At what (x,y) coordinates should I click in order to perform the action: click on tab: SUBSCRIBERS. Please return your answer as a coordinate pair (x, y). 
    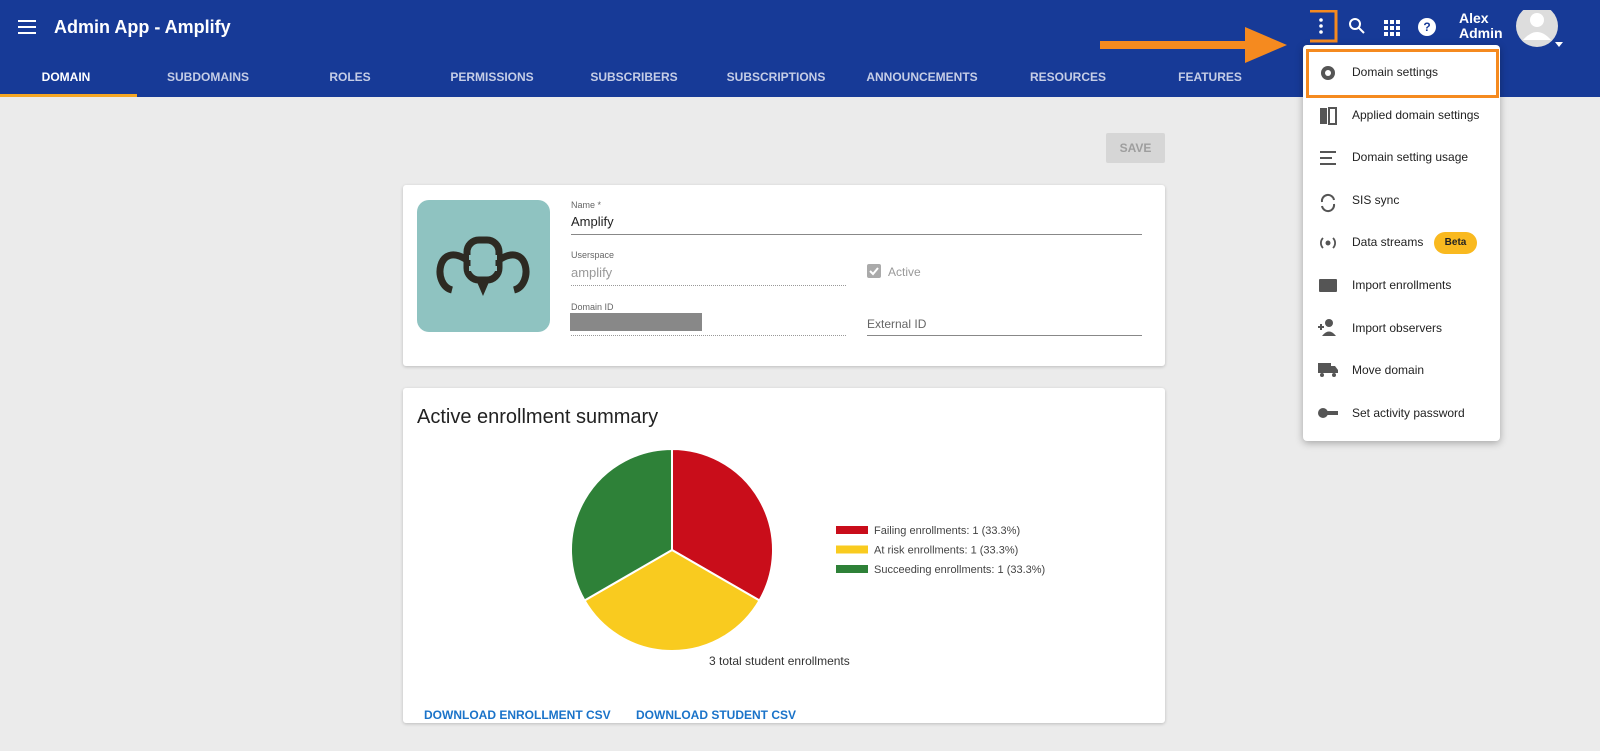
    Looking at the image, I should click on (634, 77).